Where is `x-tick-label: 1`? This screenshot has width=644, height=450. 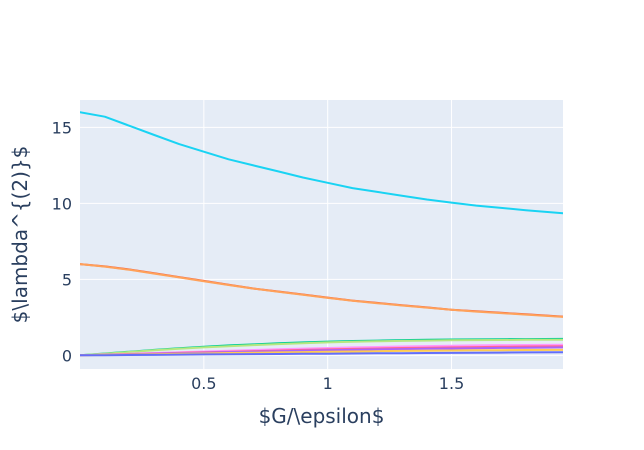
x-tick-label: 1 is located at coordinates (328, 383).